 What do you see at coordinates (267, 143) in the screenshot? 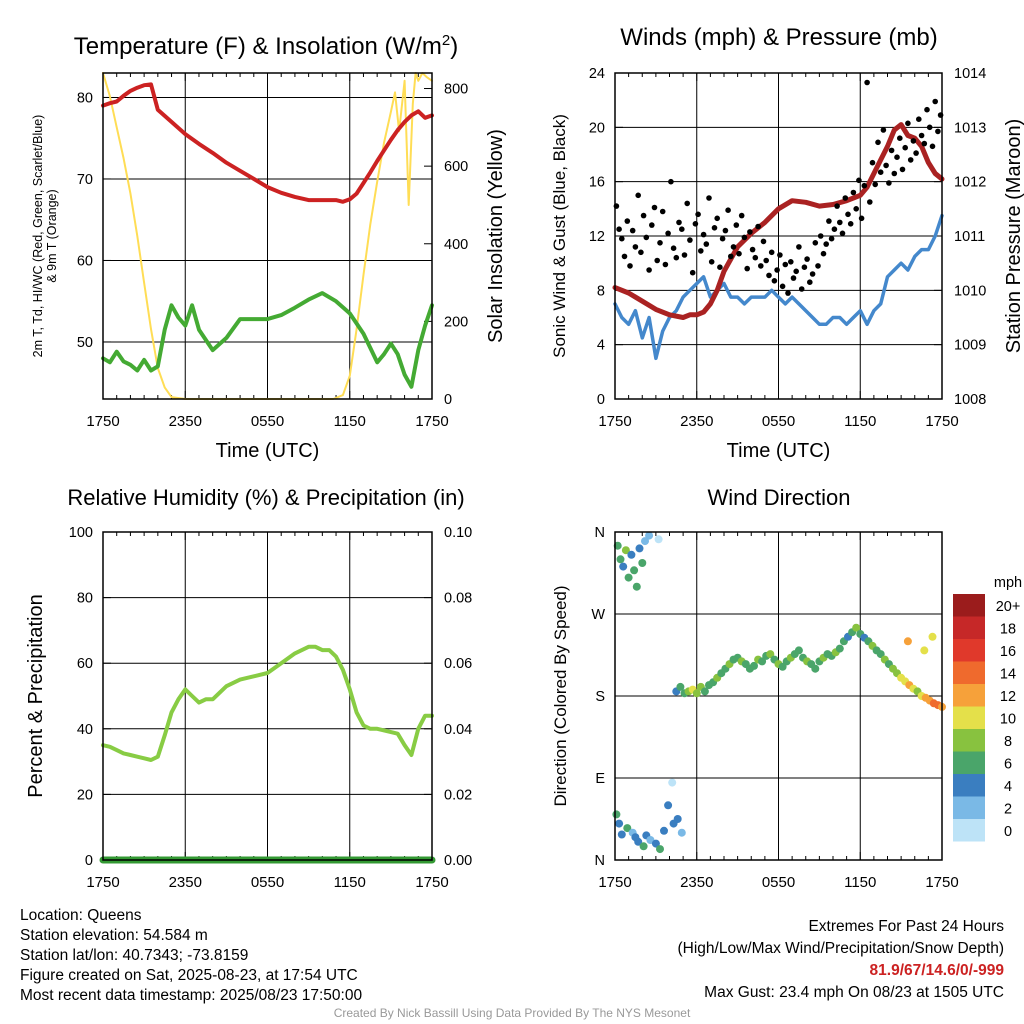
I see `series-line-2m-t` at bounding box center [267, 143].